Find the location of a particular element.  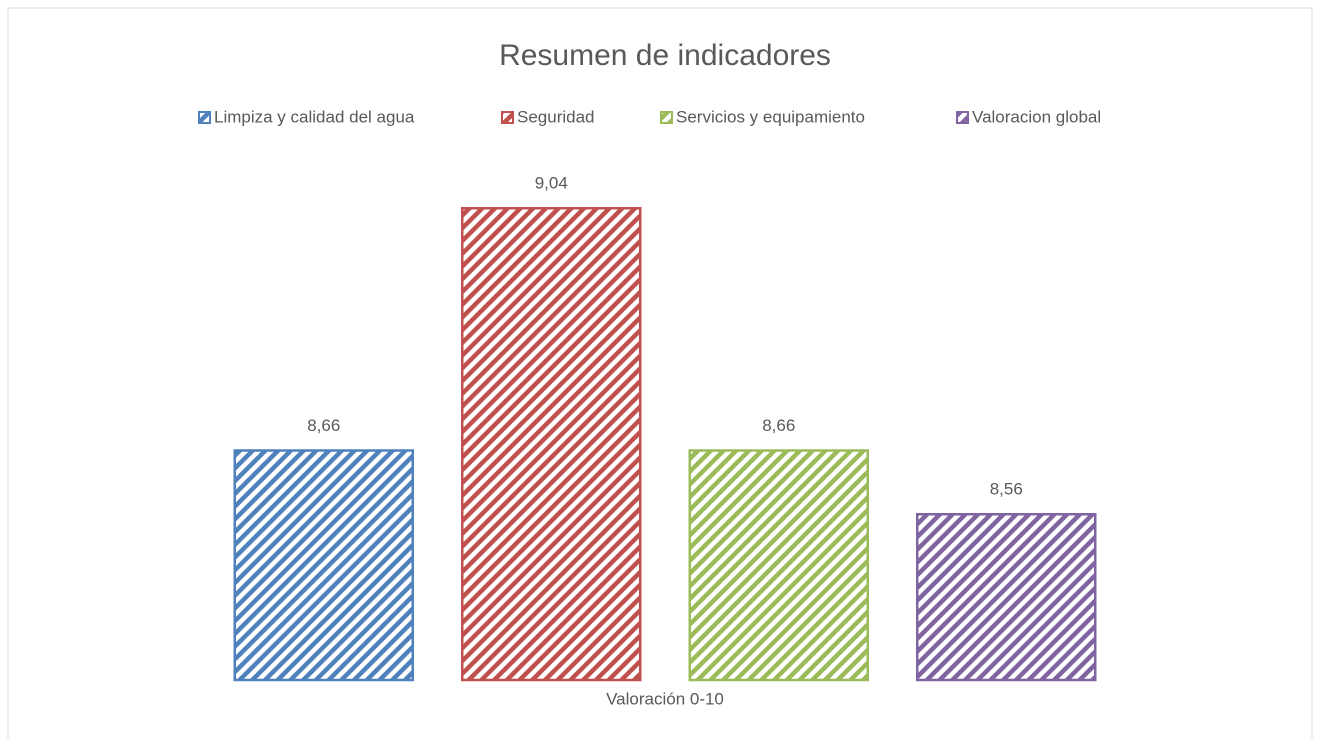

legend-label: Servicios y equipamiento is located at coordinates (770, 116).